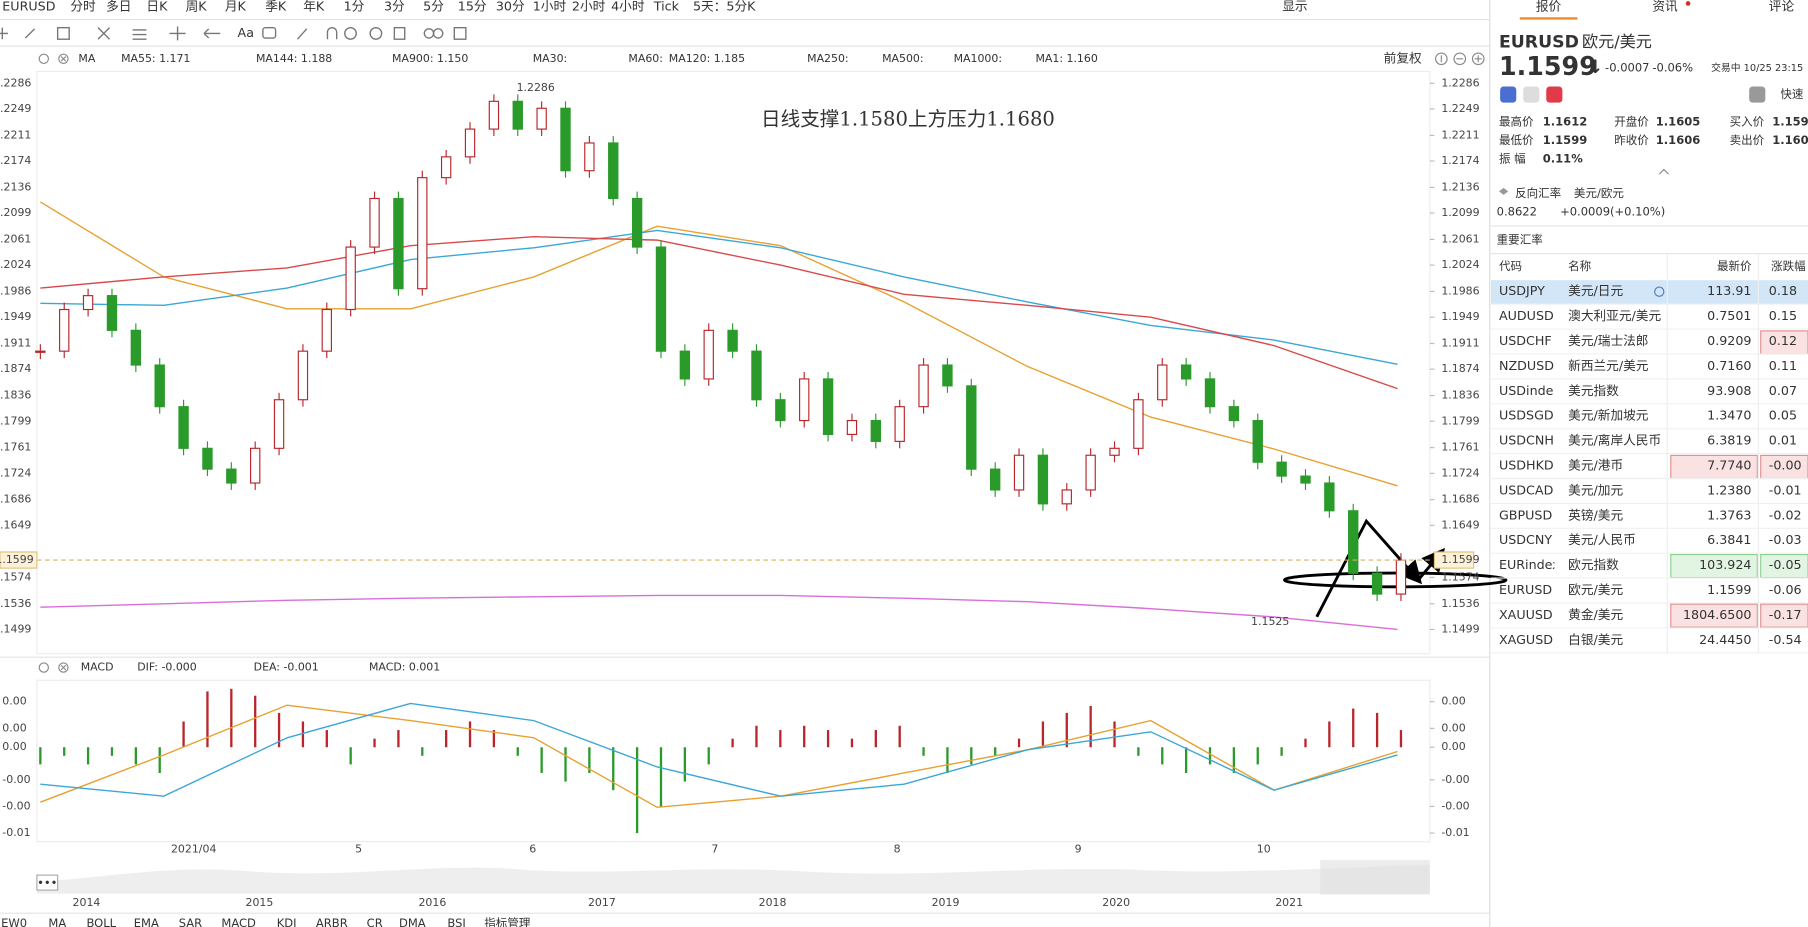  Describe the element at coordinates (1525, 514) in the screenshot. I see `row-code: GBPUSD` at that location.